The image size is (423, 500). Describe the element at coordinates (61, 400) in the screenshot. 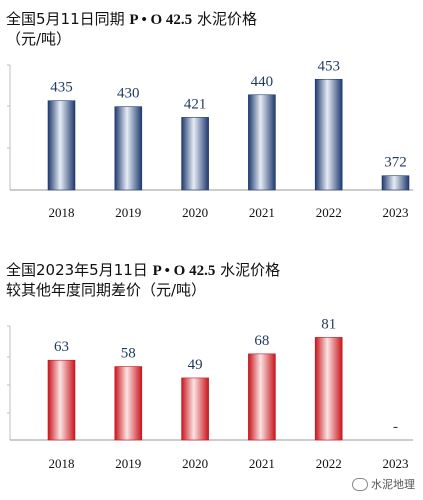

I see `chart2-bar-2018` at that location.